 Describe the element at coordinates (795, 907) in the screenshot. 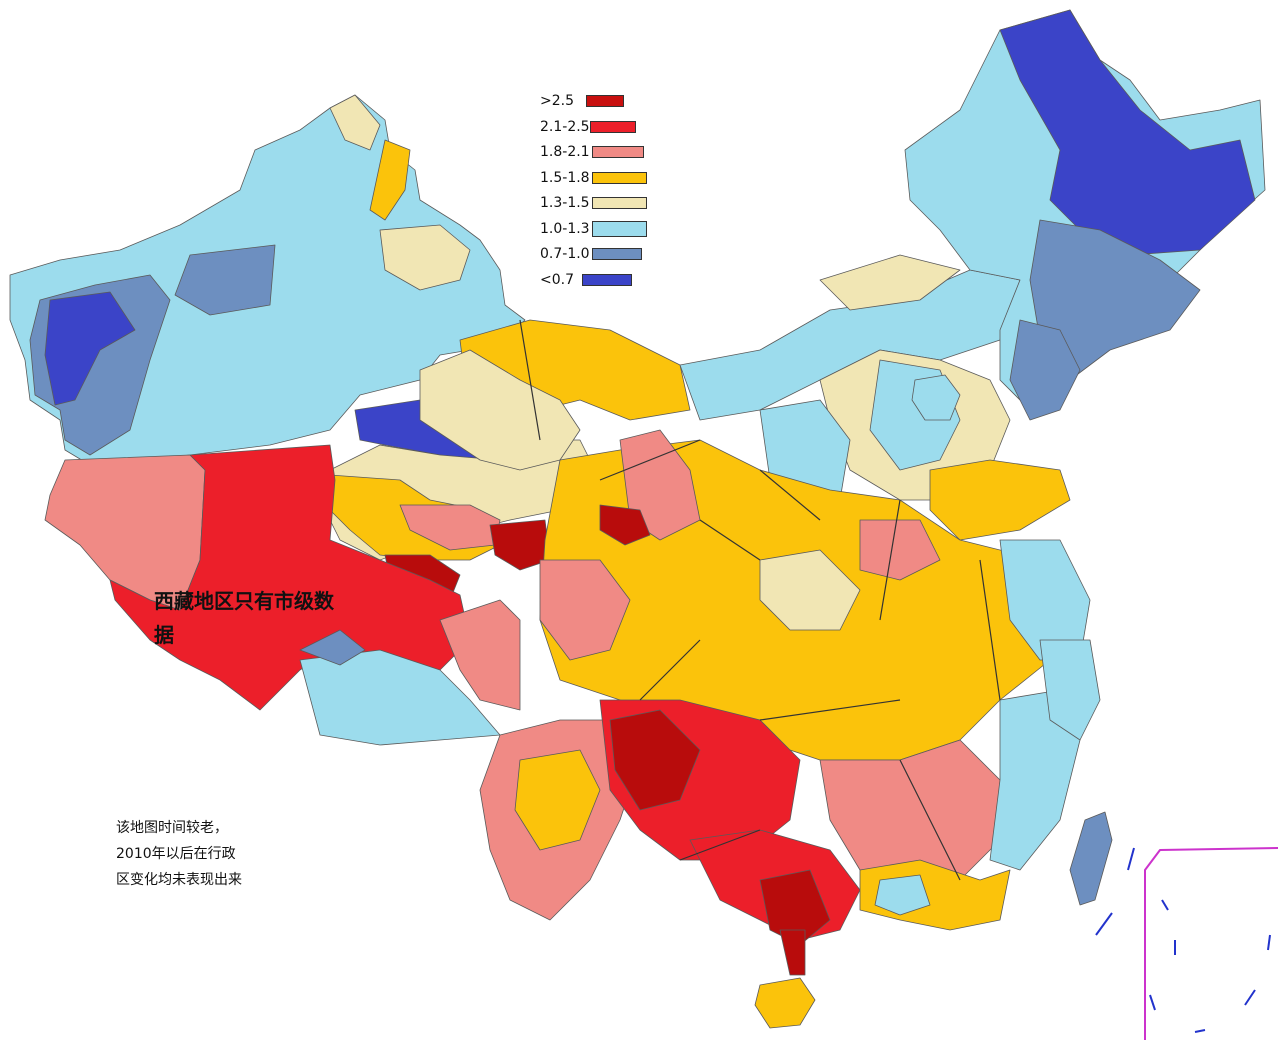

I see `region-guangxi-darkred` at that location.